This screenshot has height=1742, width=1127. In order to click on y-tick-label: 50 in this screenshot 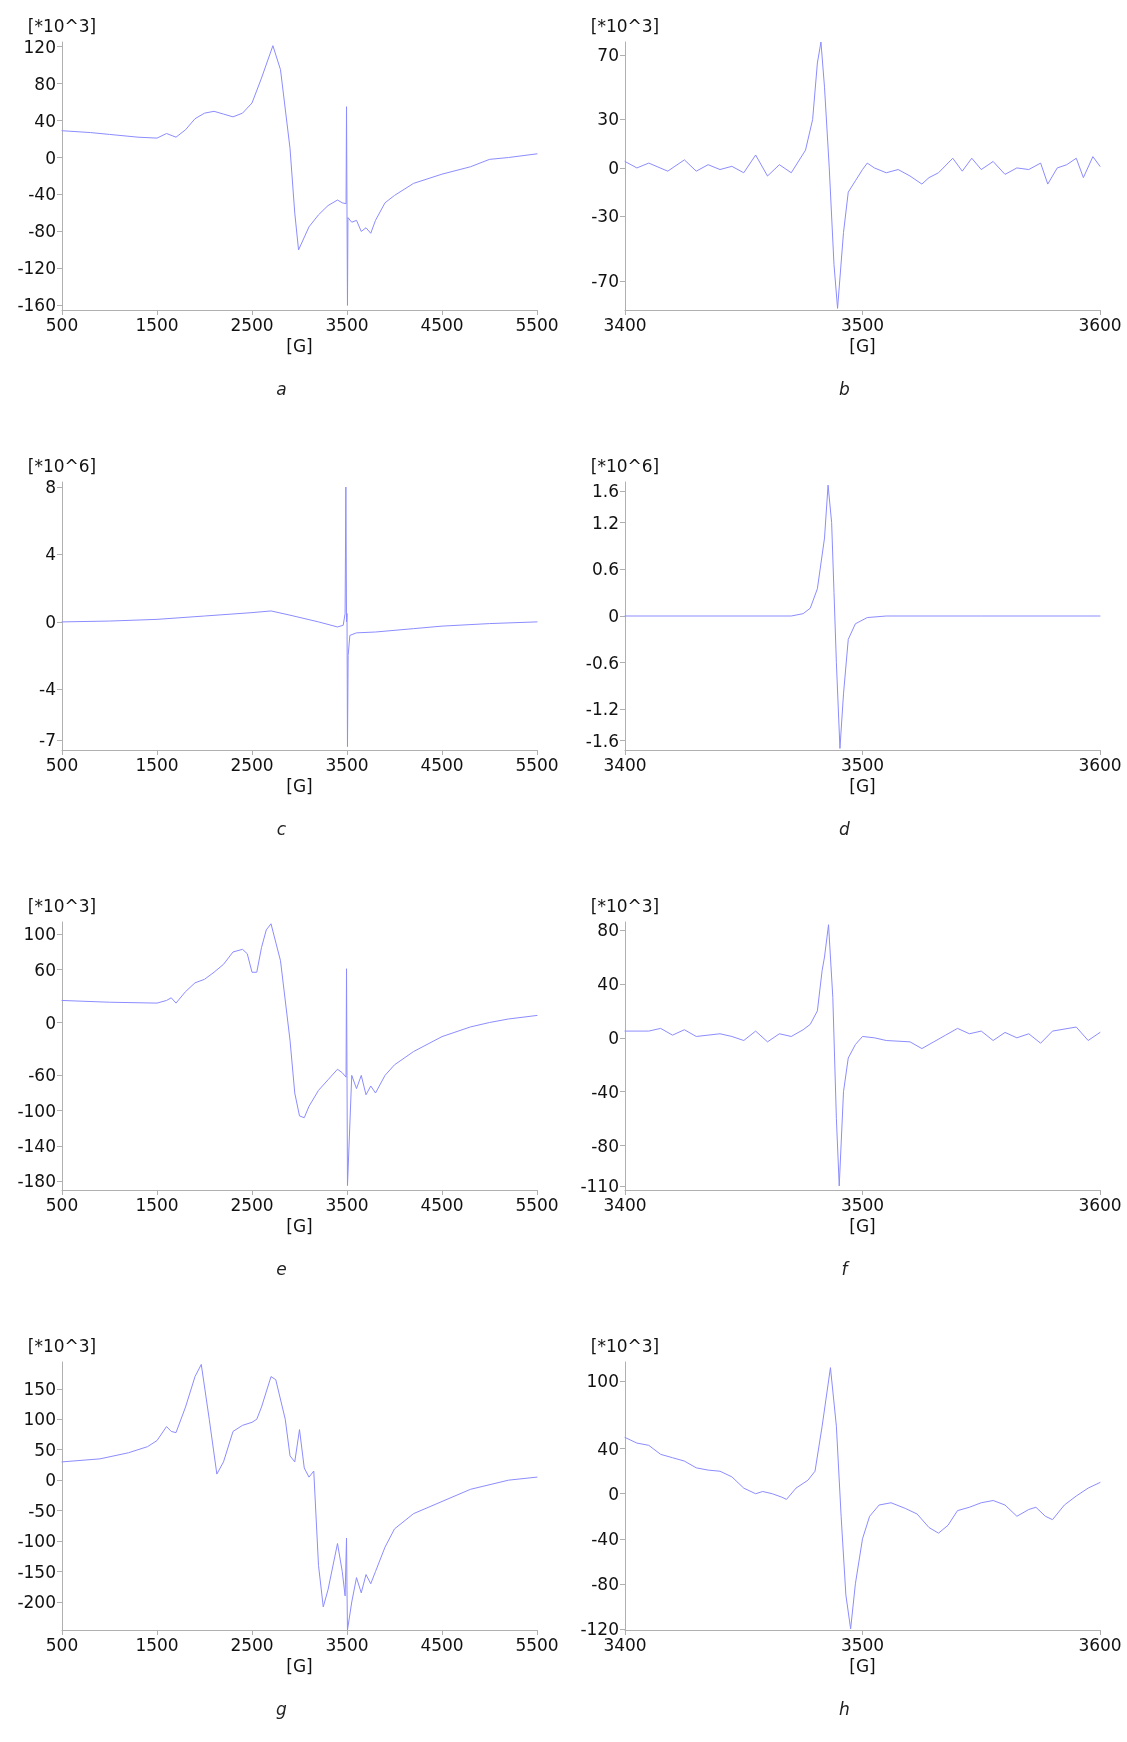, I will do `click(45, 1449)`.